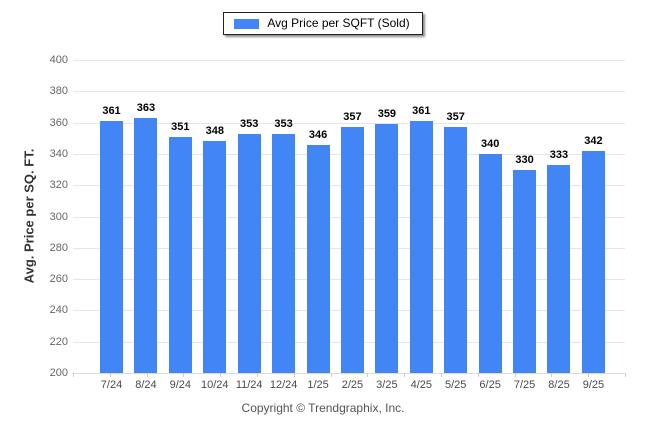 This screenshot has width=646, height=434. What do you see at coordinates (180, 127) in the screenshot?
I see `bar-value-label-9/24: 351` at bounding box center [180, 127].